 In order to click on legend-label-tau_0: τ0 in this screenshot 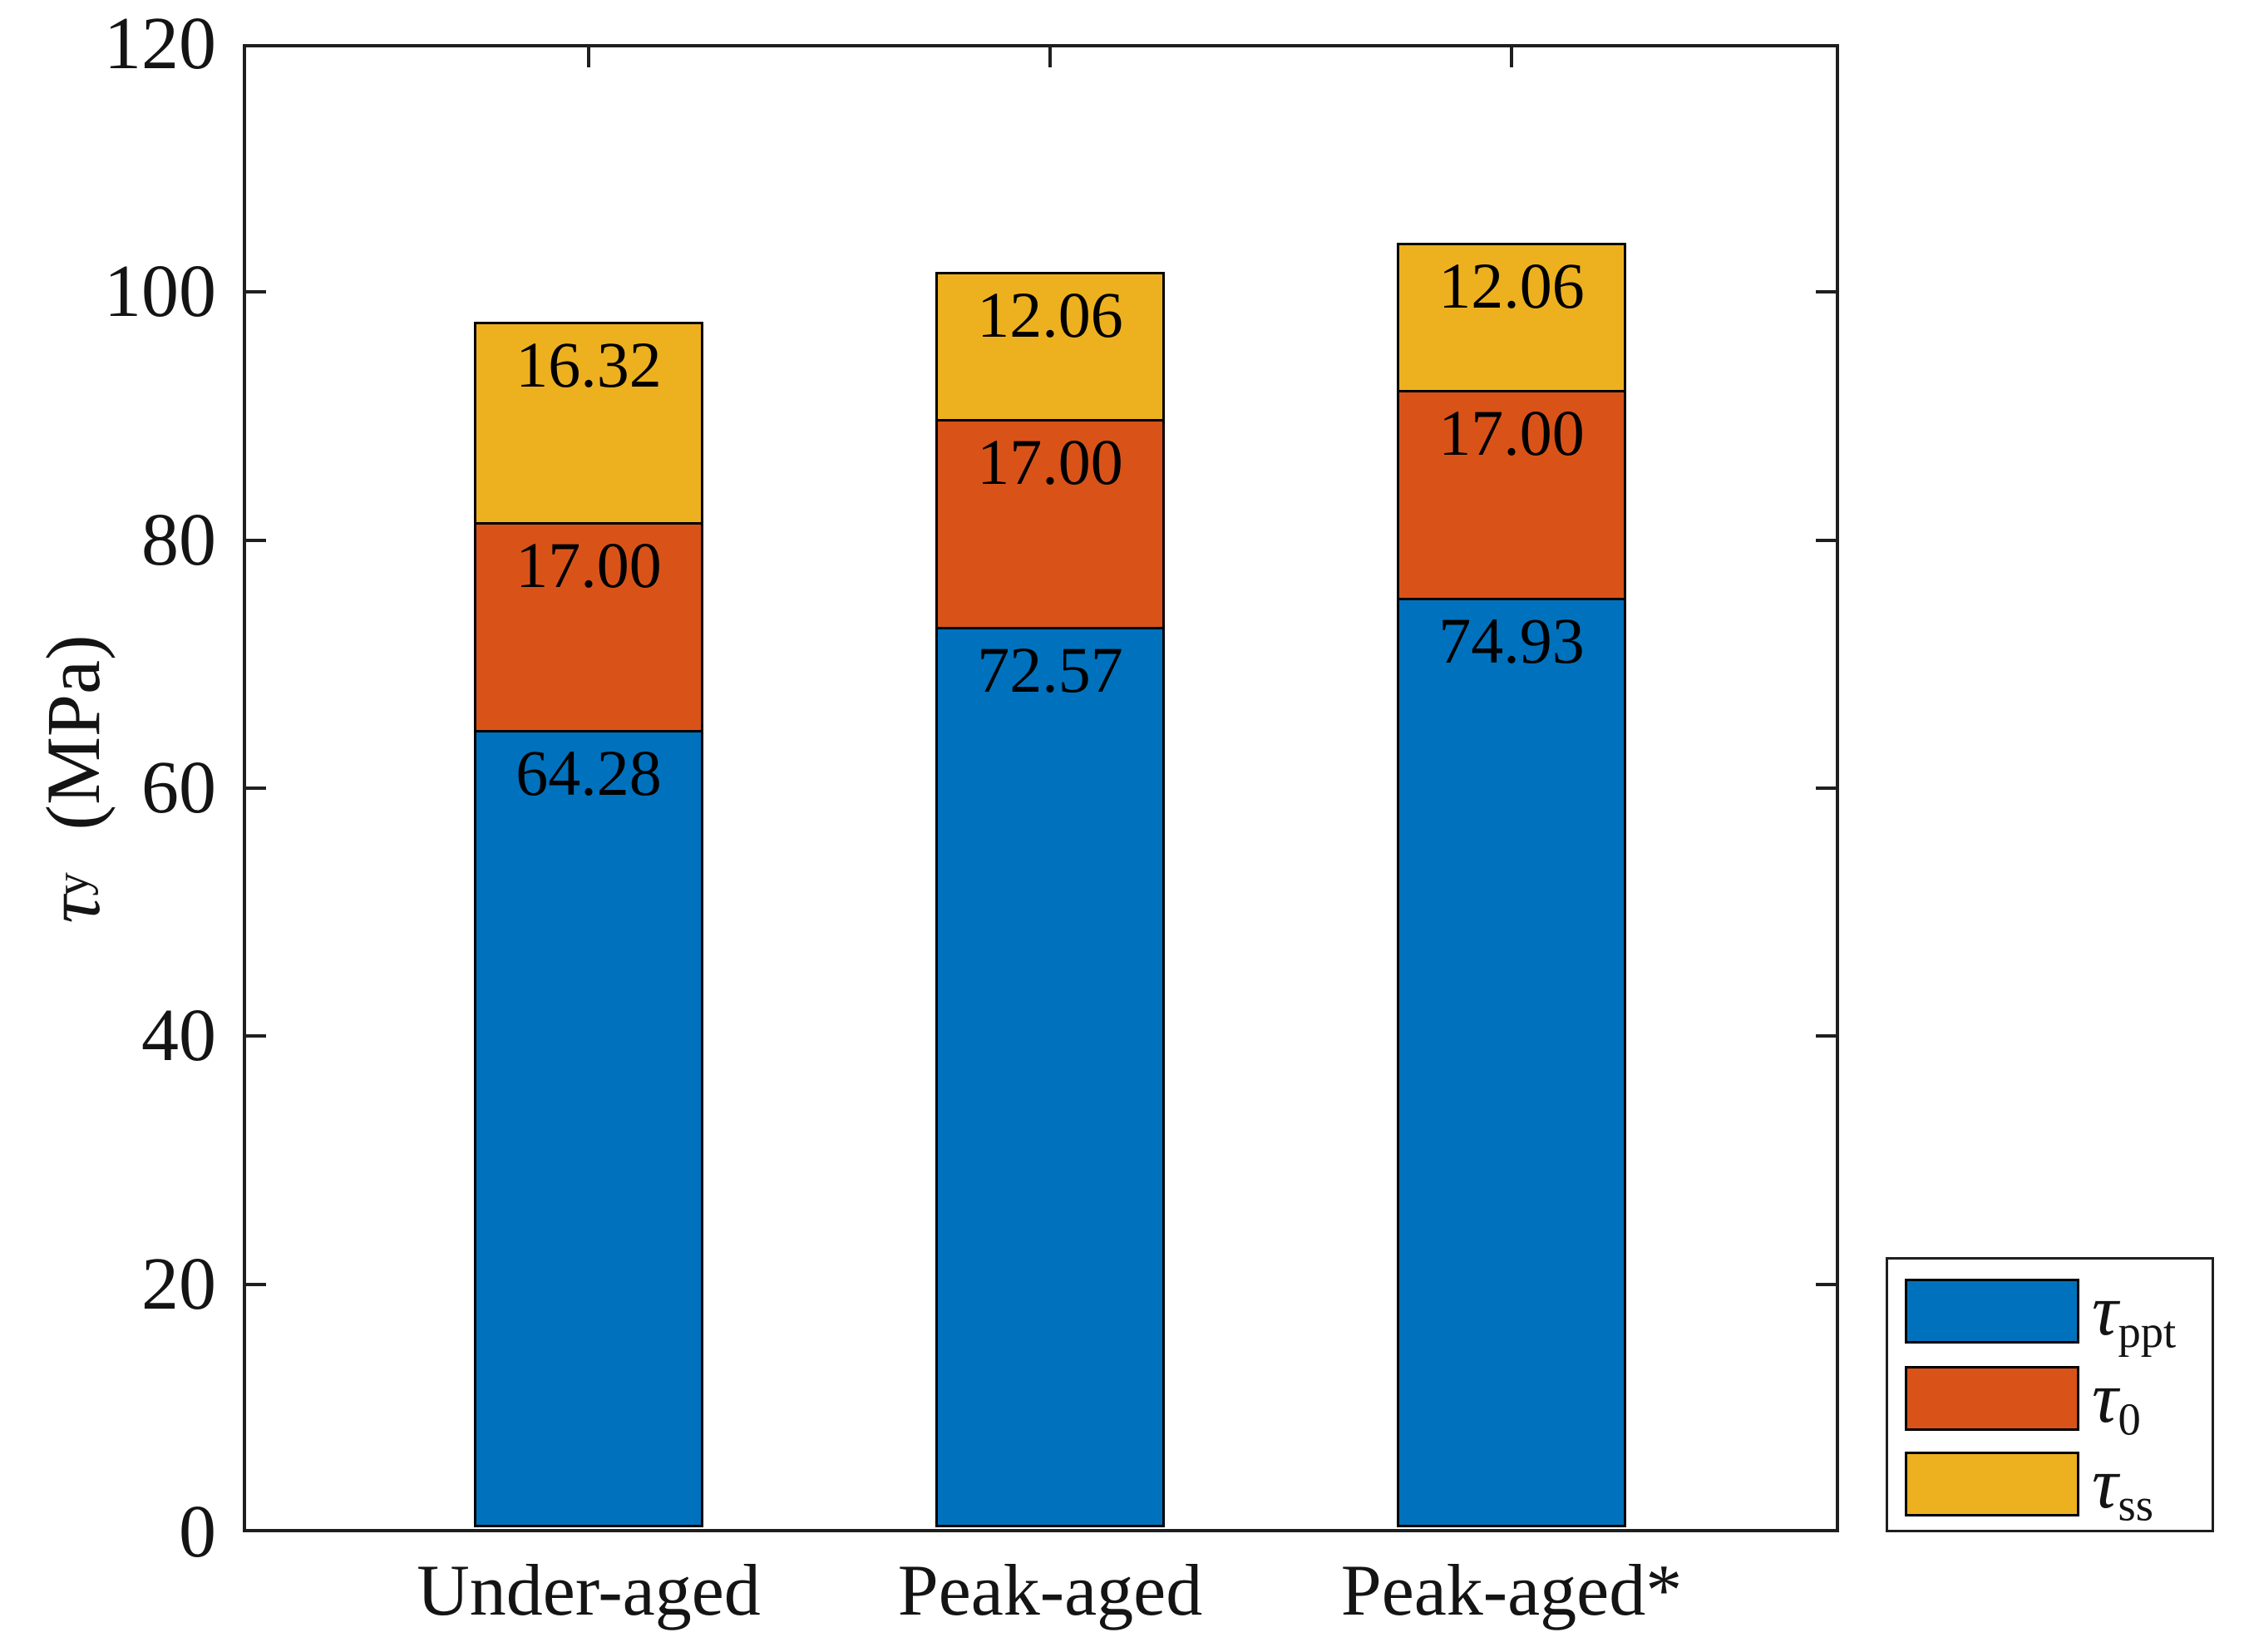, I will do `click(2117, 1402)`.